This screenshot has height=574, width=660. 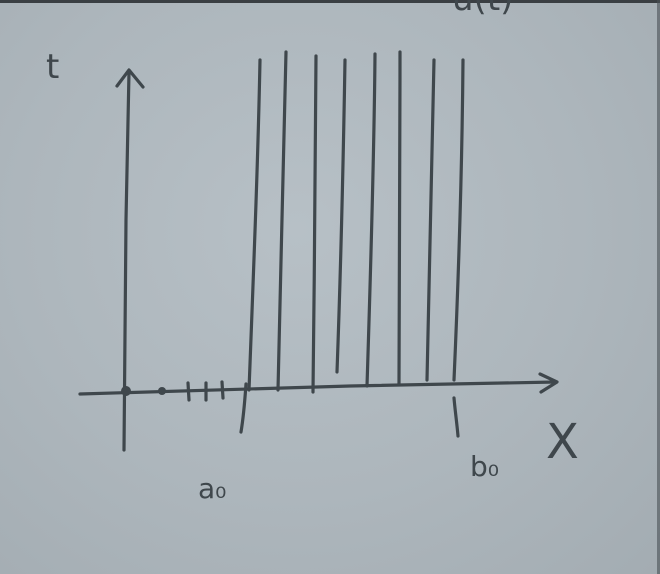 I want to click on t-axis-arrowhead, so click(x=130, y=78).